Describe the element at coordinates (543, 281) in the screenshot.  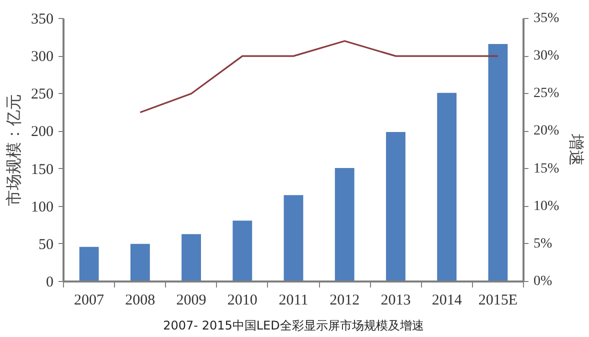
I see `y2-tick-label: 0%` at that location.